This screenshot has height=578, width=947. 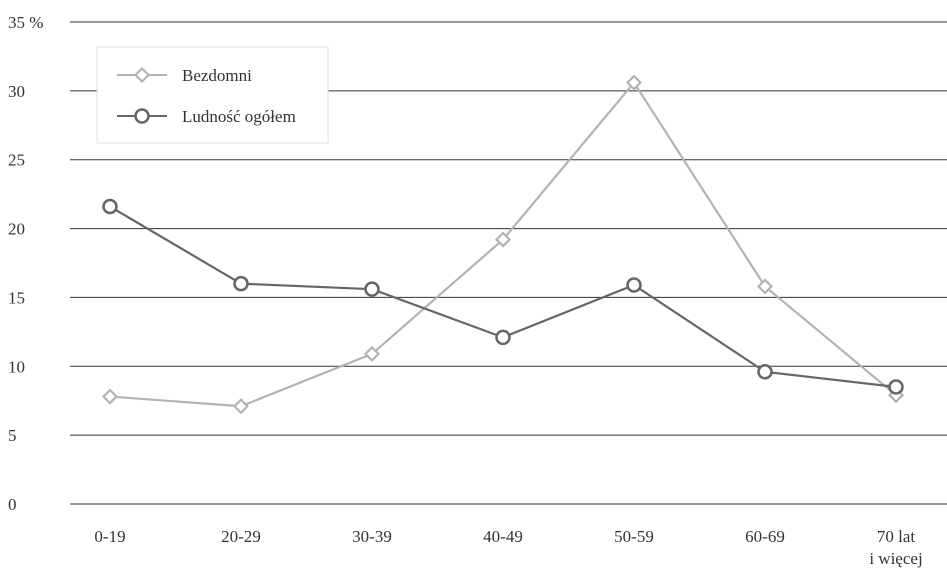 I want to click on legend-item-bezdomni: Bezdomni, so click(x=184, y=75).